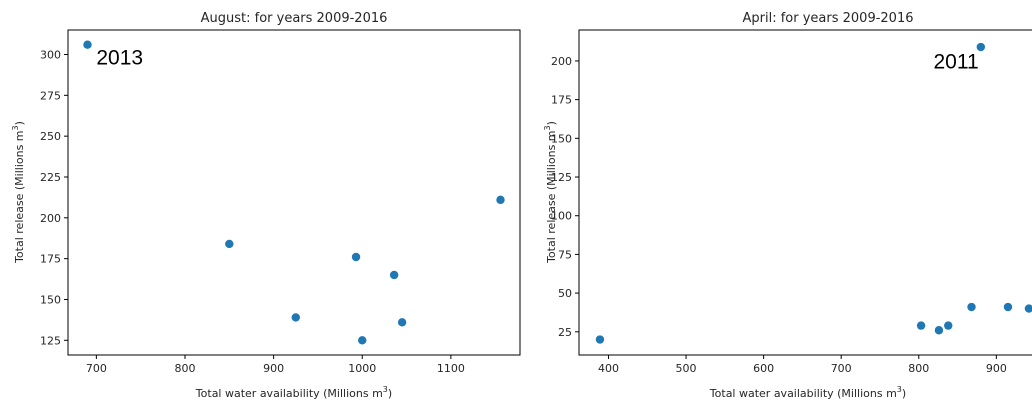 The image size is (1032, 404). Describe the element at coordinates (119, 57) in the screenshot. I see `annotation-label: 2013` at that location.